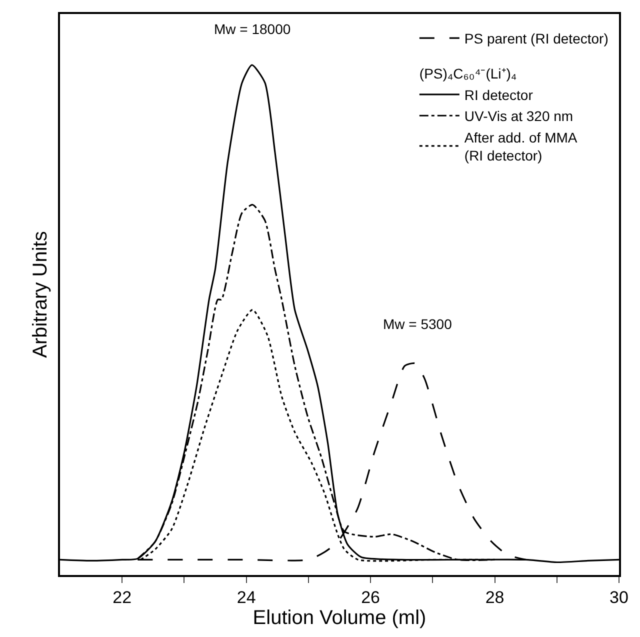  Describe the element at coordinates (122, 598) in the screenshot. I see `x-tick-label: 22` at that location.